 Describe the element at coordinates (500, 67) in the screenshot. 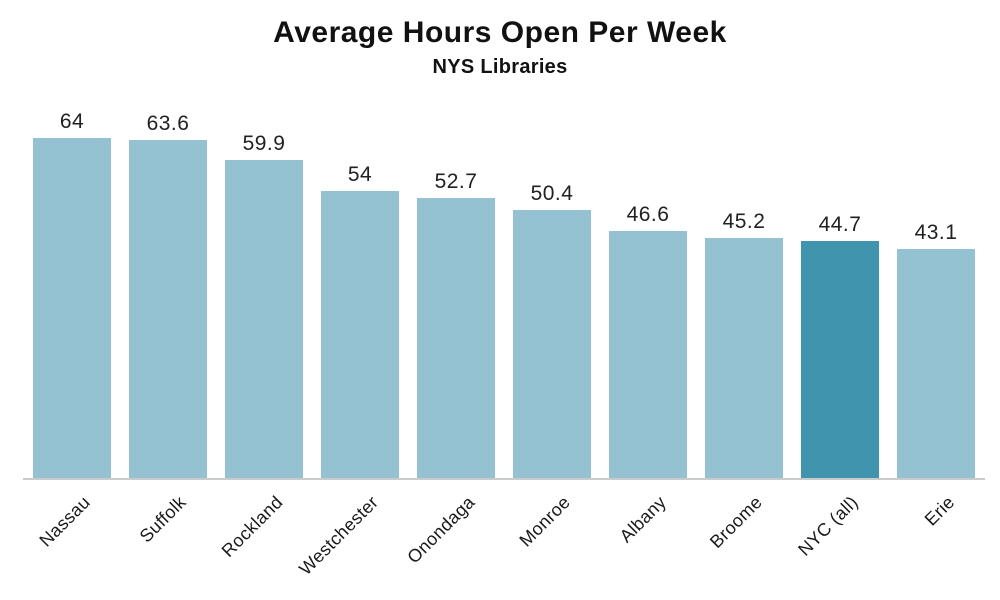

I see `chart-subtitle: NYS Libraries` at that location.